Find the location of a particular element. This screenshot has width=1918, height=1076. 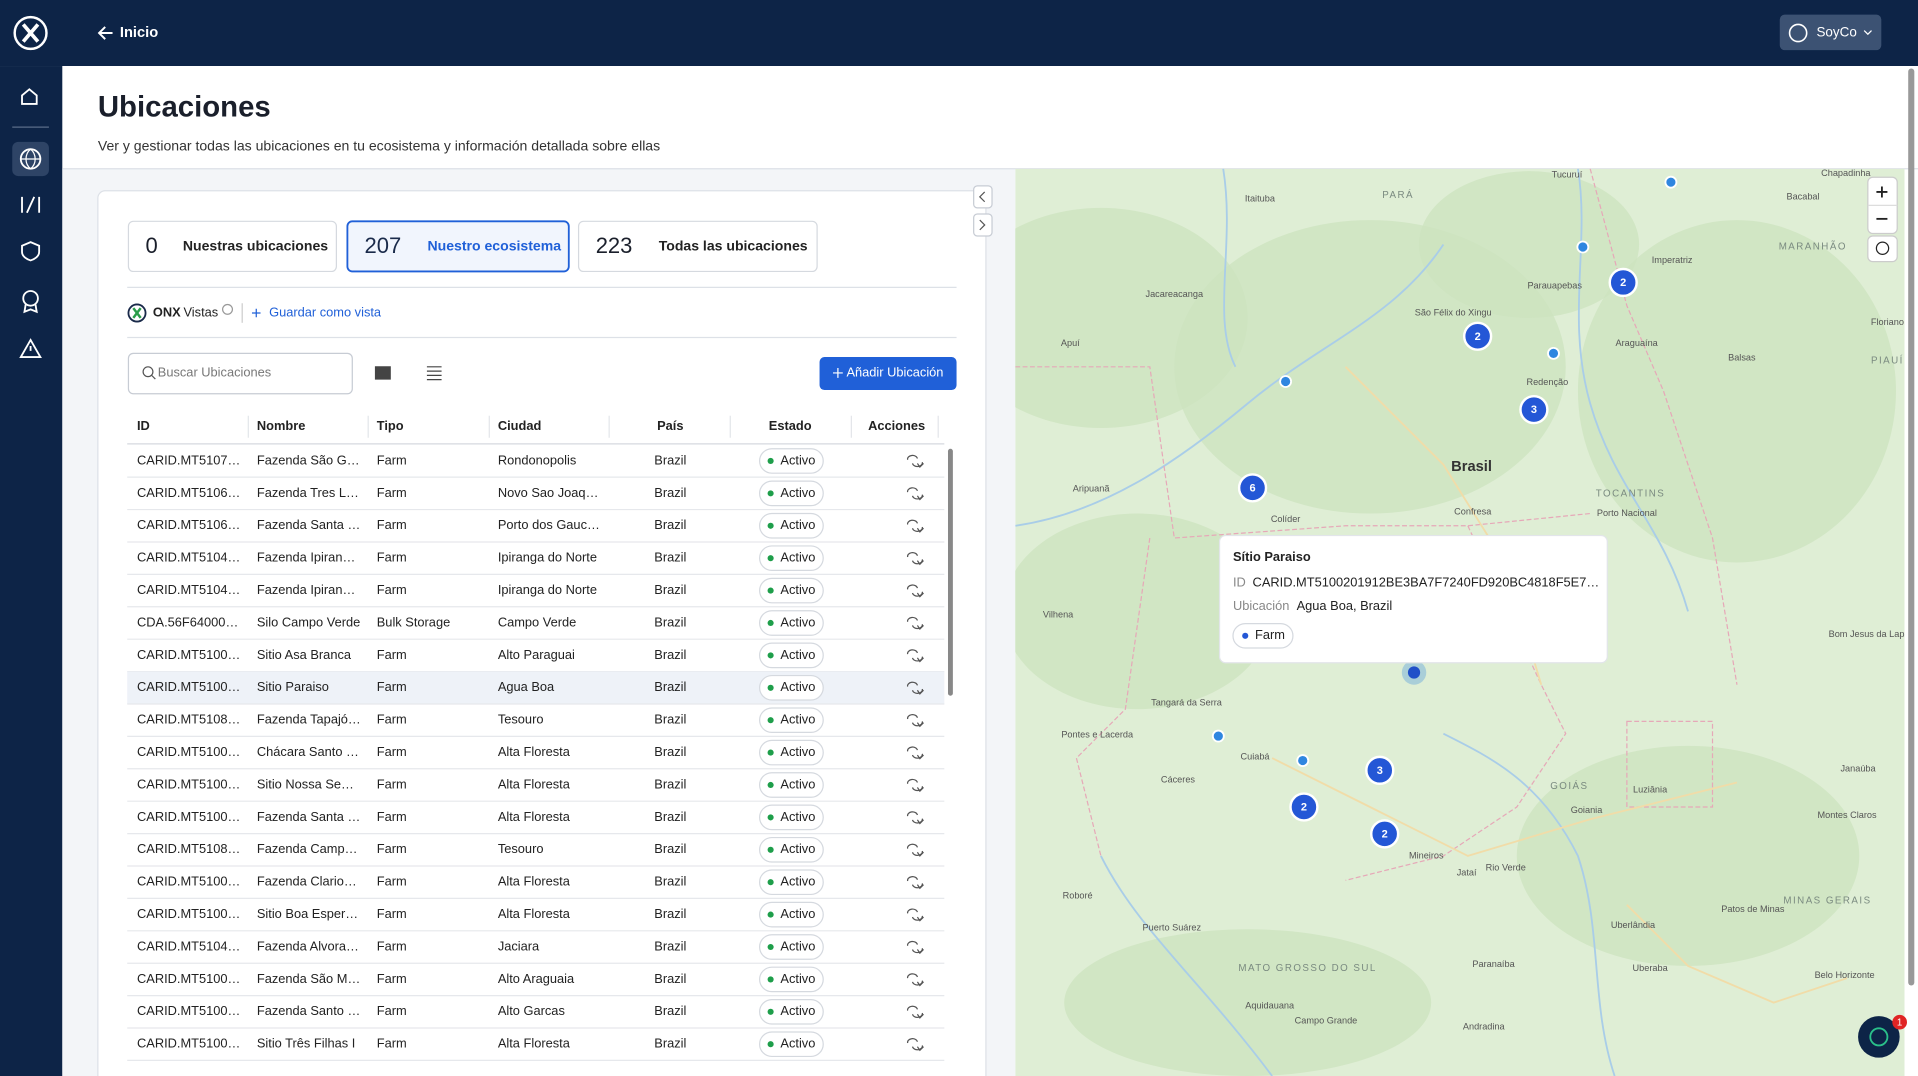

column-header: País is located at coordinates (670, 425).